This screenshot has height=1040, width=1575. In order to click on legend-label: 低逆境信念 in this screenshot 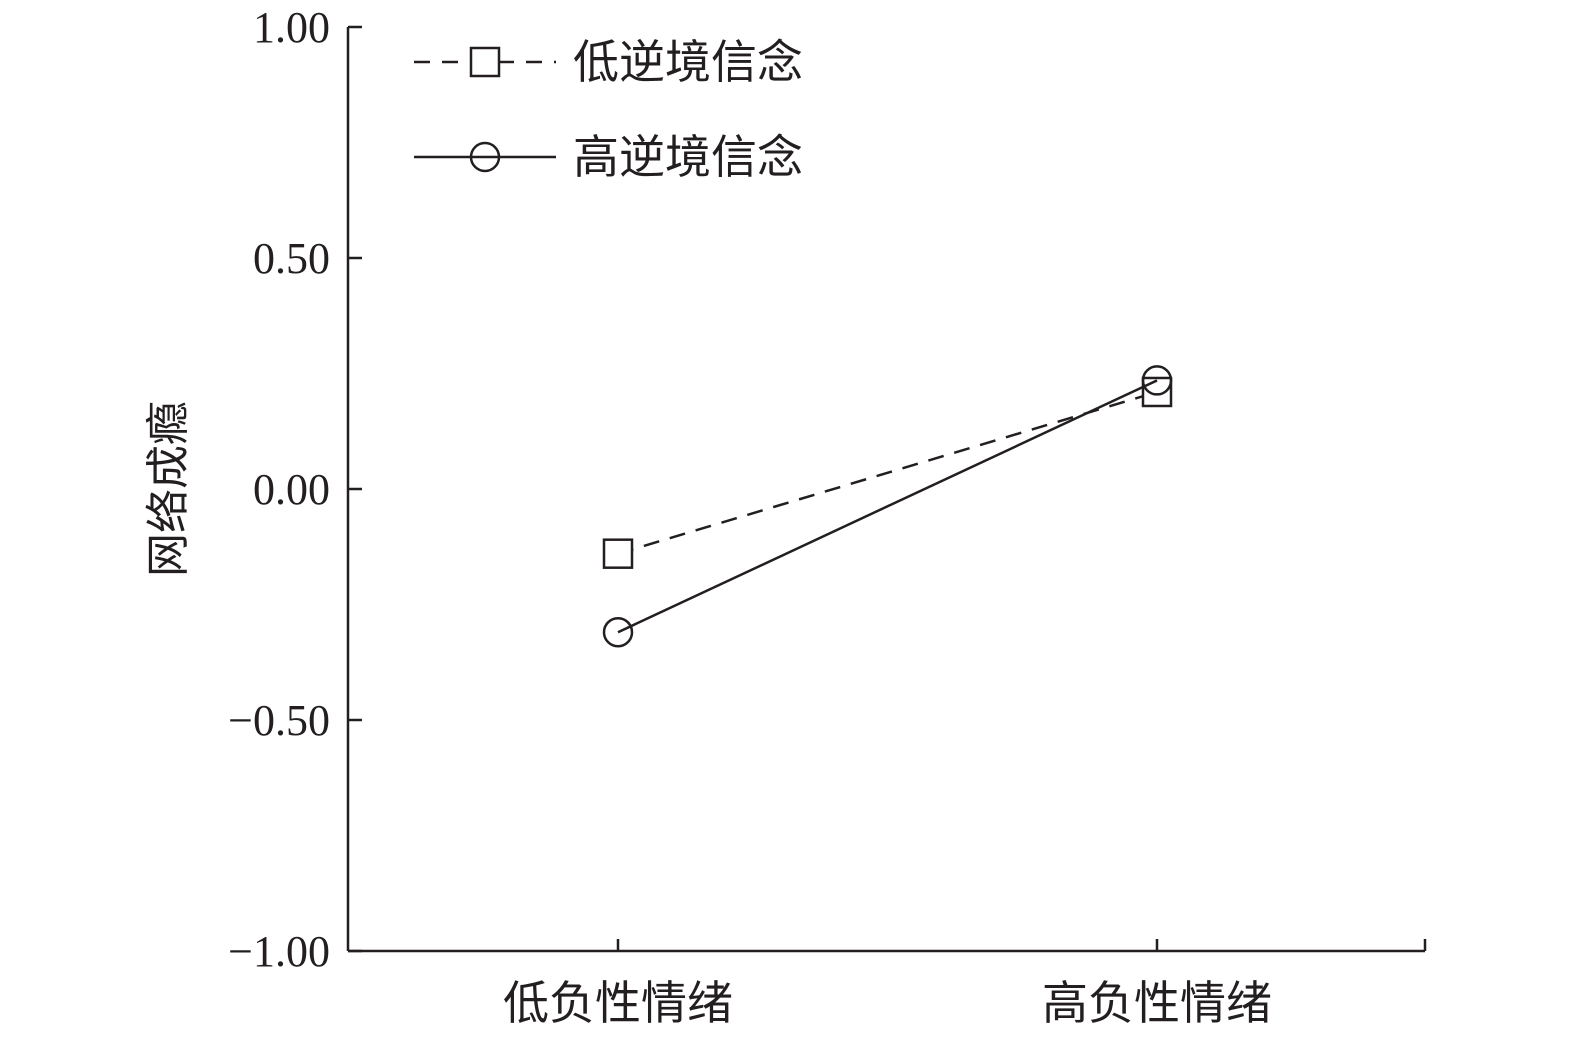, I will do `click(688, 62)`.